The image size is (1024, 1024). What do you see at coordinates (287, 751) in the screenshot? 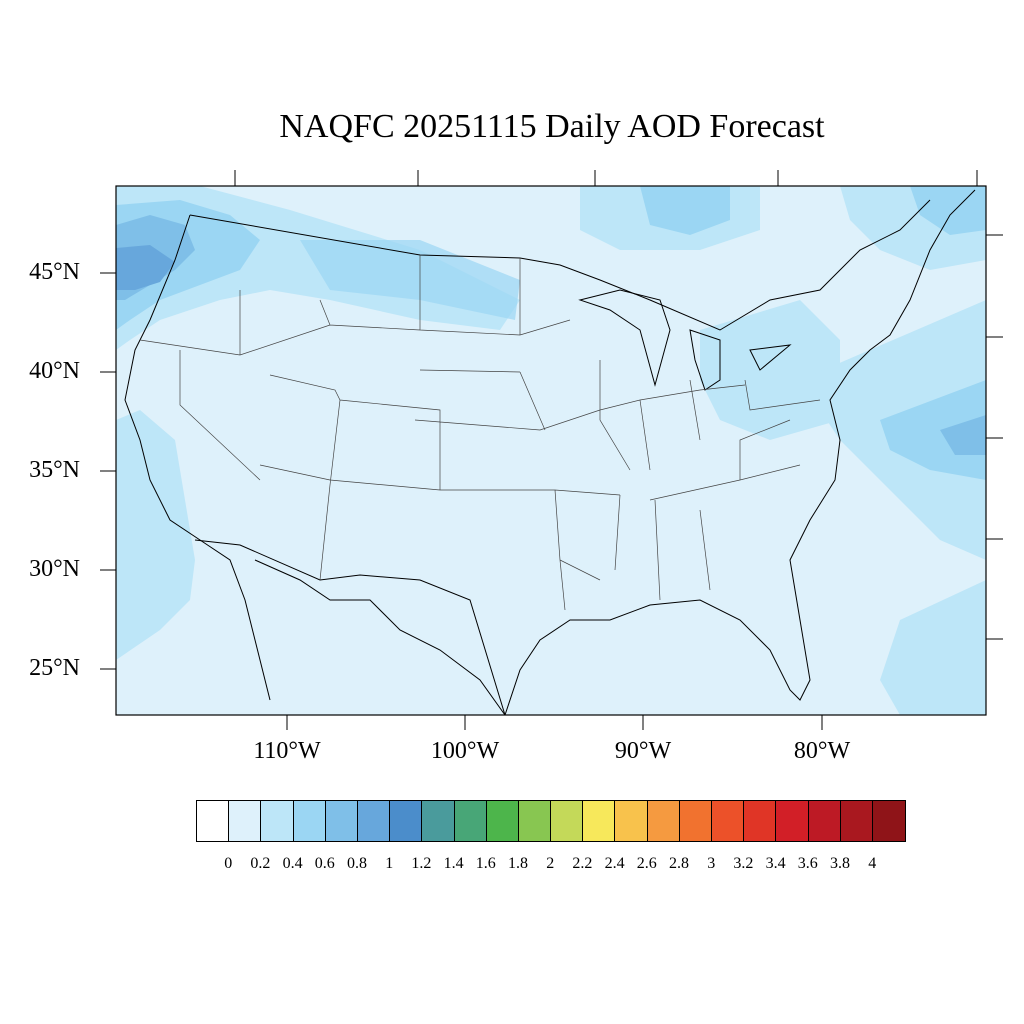
I see `lon-label-110w: 110°W` at bounding box center [287, 751].